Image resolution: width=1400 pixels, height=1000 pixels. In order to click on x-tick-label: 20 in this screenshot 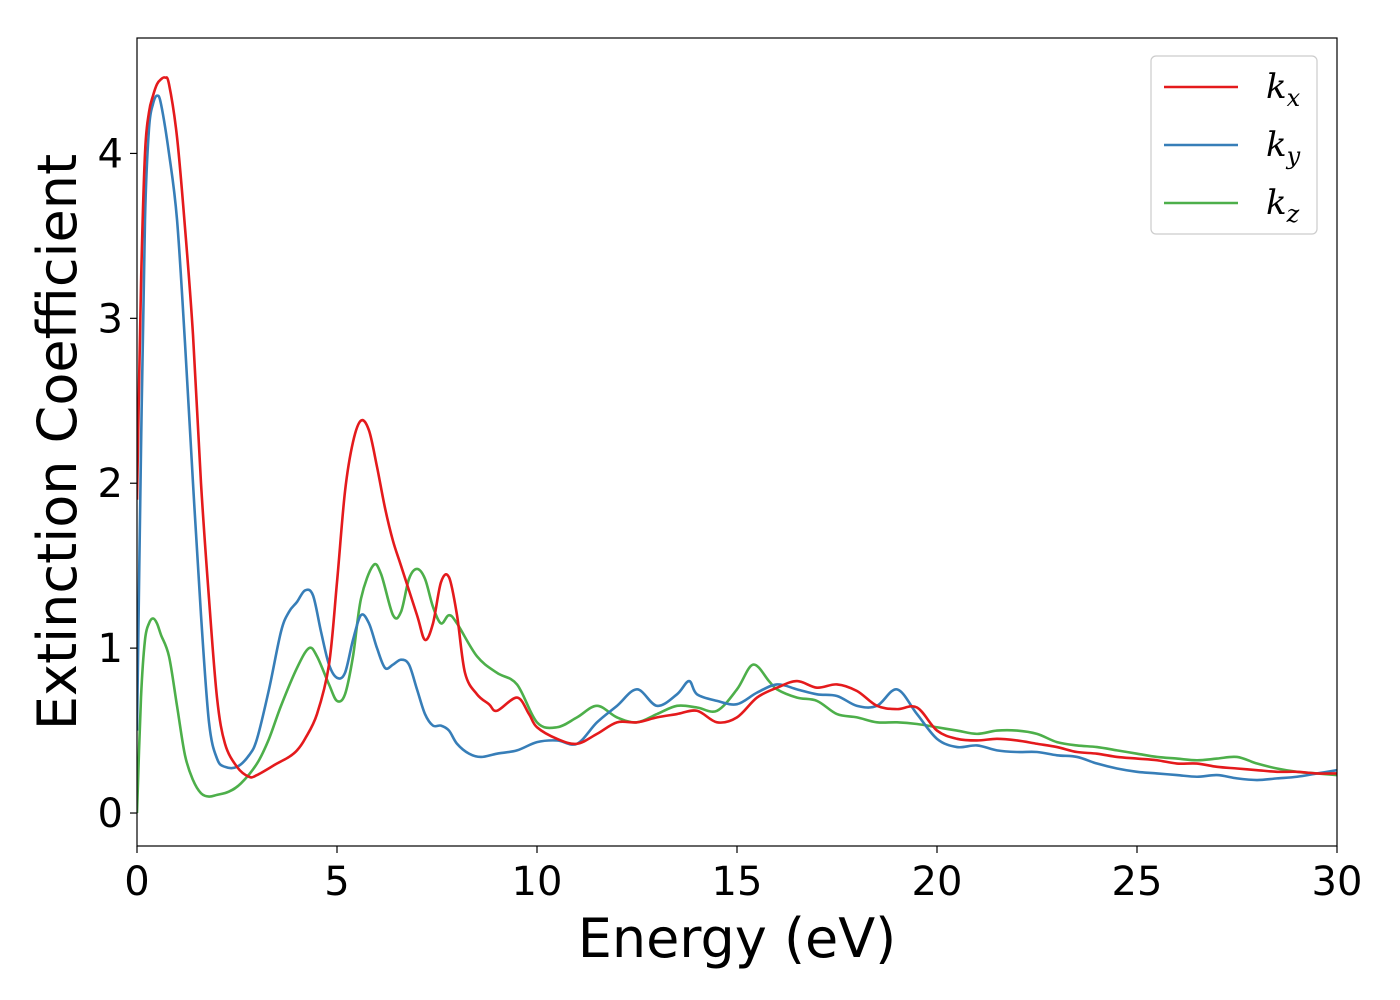, I will do `click(937, 882)`.